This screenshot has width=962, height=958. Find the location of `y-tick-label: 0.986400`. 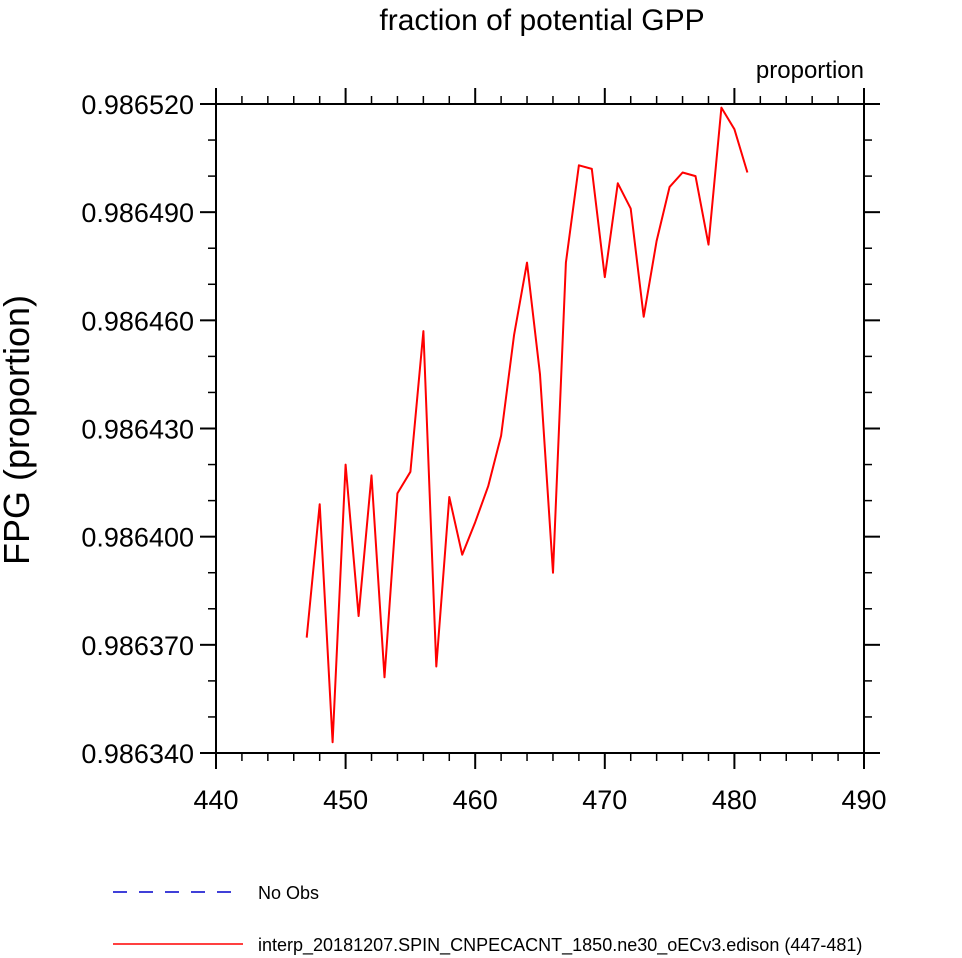

y-tick-label: 0.986400 is located at coordinates (137, 538).